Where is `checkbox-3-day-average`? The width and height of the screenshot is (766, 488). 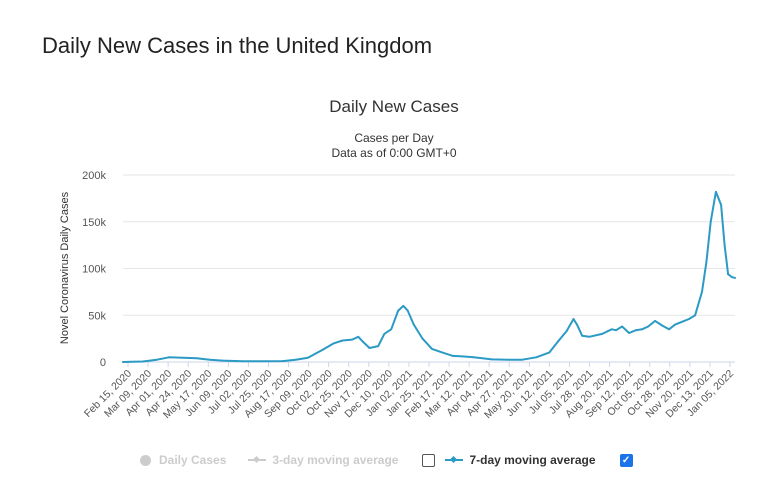
checkbox-3-day-average is located at coordinates (429, 460).